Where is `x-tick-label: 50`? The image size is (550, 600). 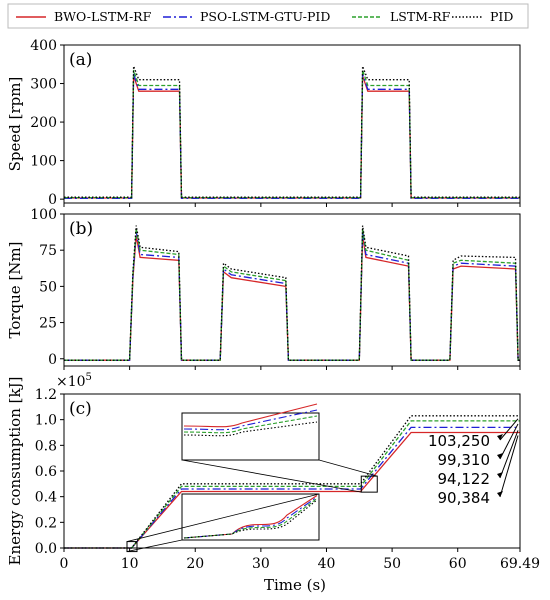 x-tick-label: 50 is located at coordinates (392, 564).